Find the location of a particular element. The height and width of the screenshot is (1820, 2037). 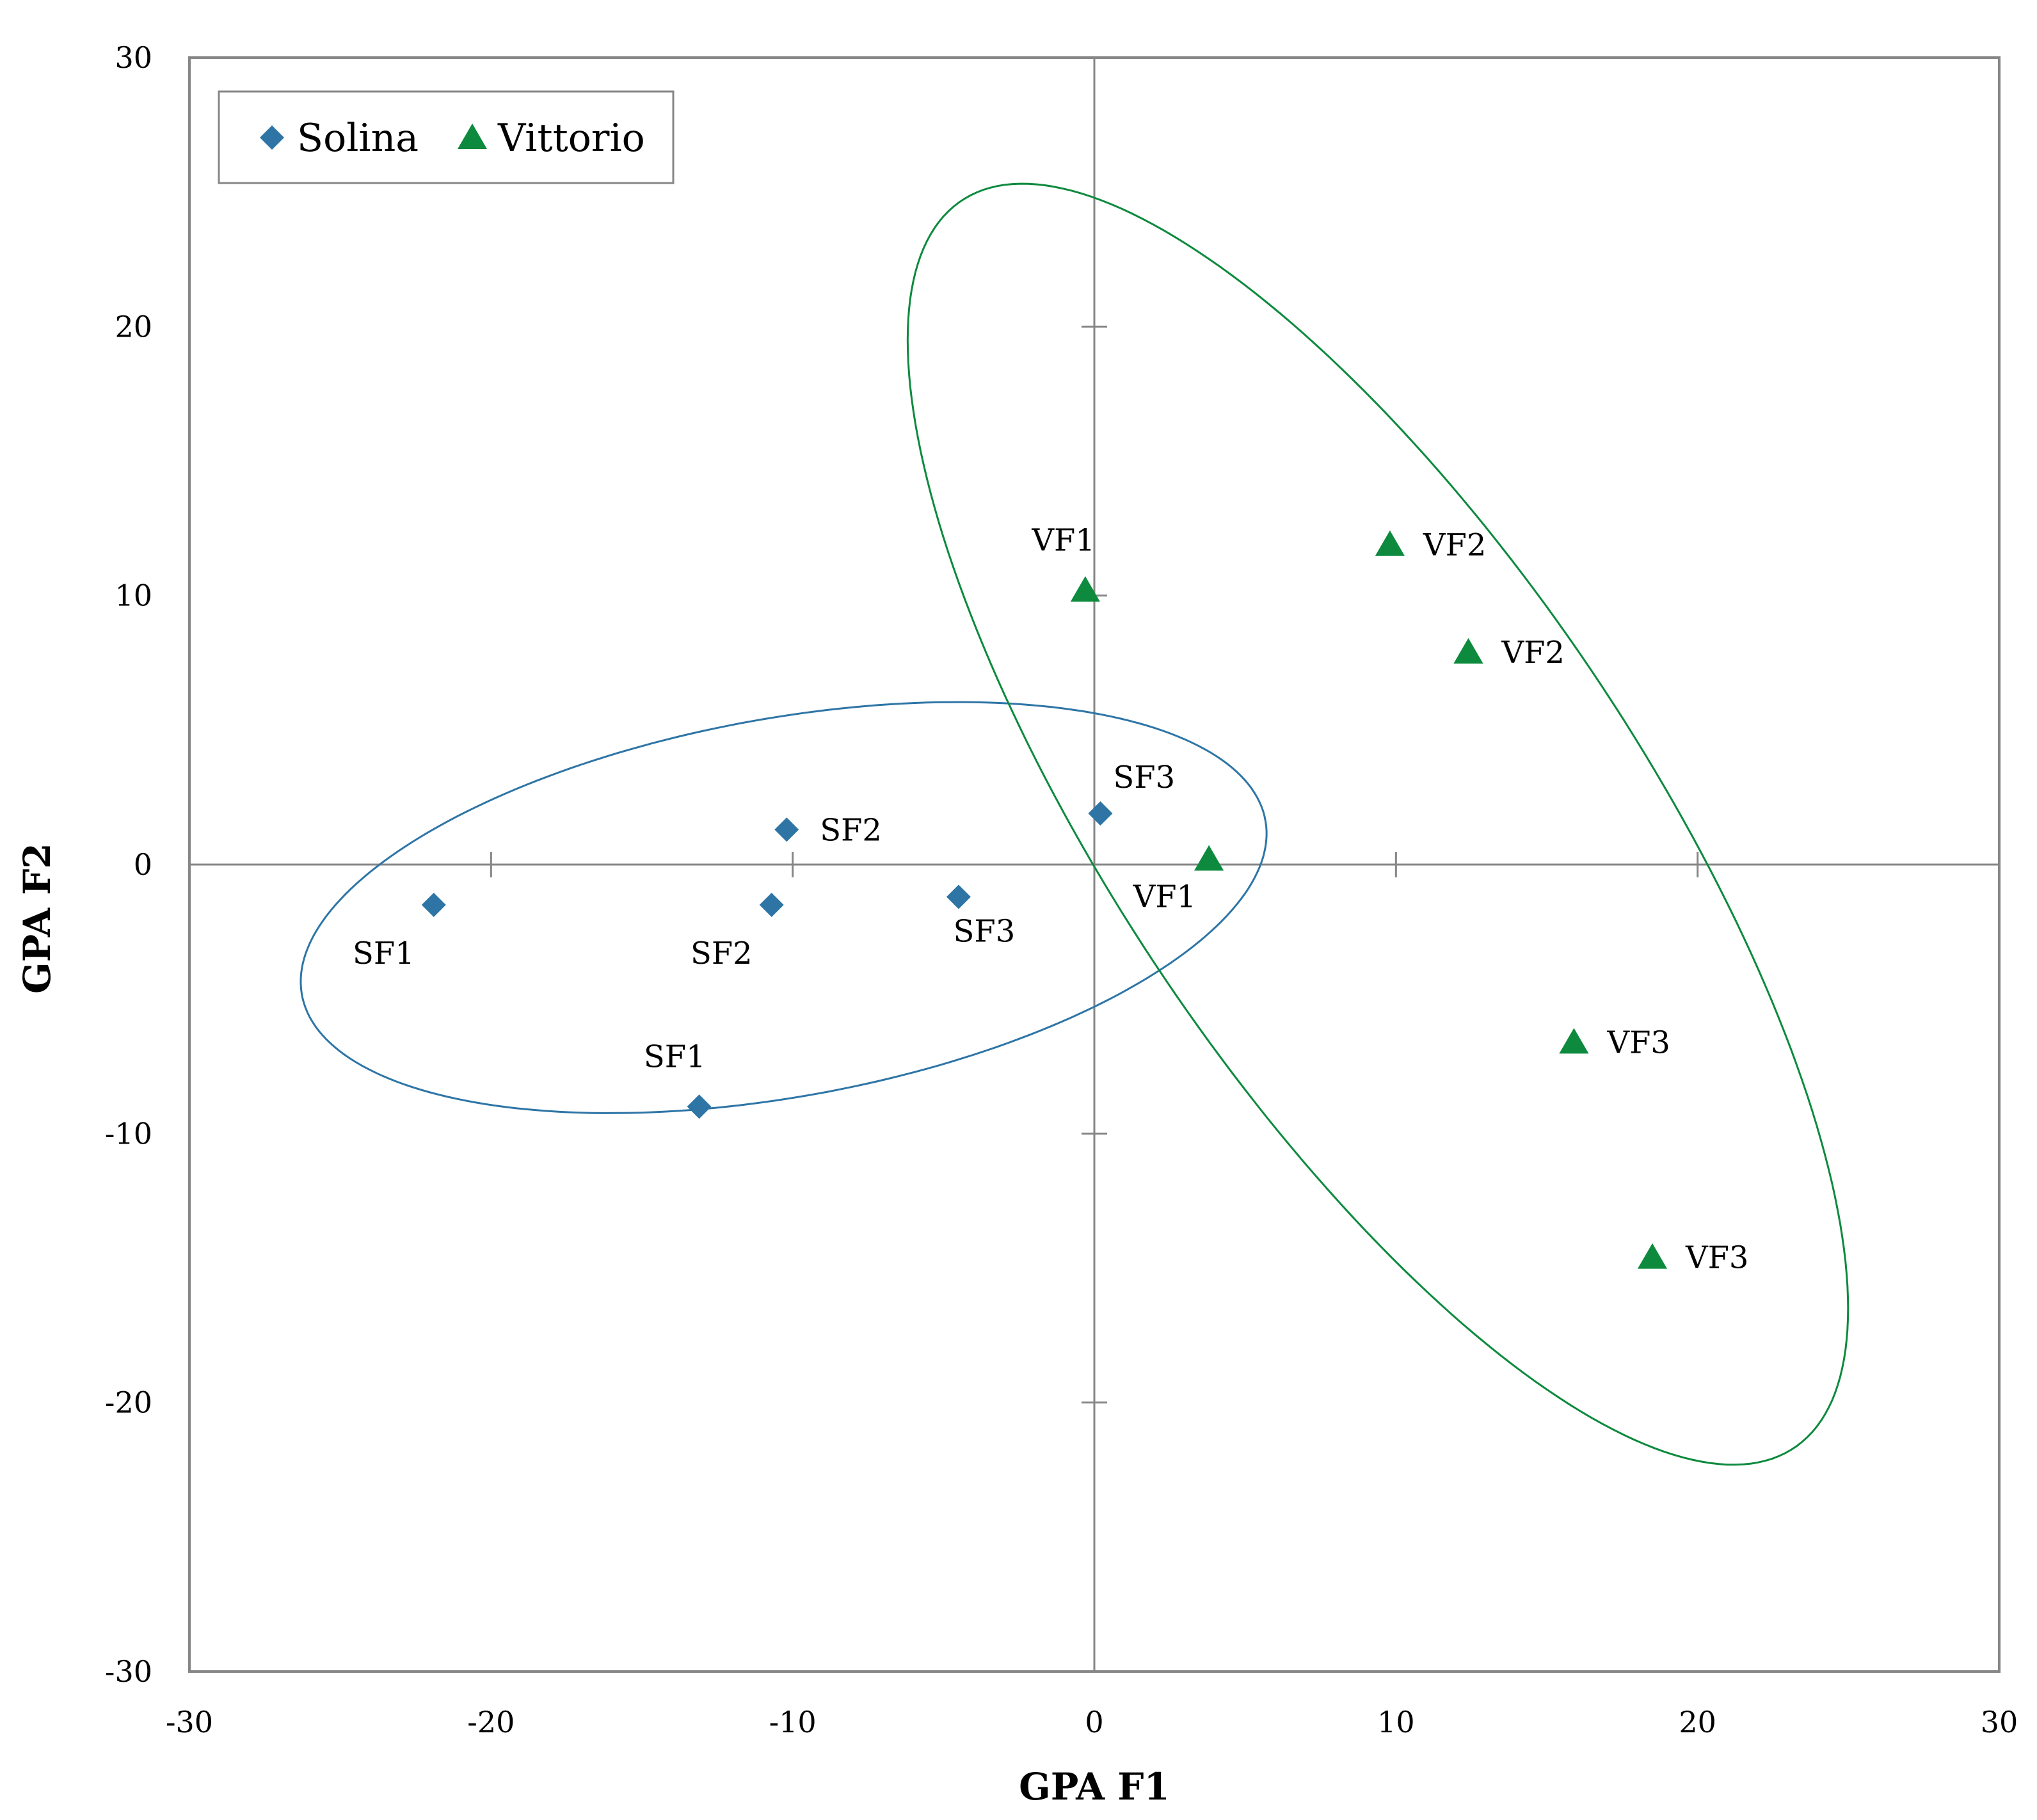

legend-marker-solina is located at coordinates (272, 137).